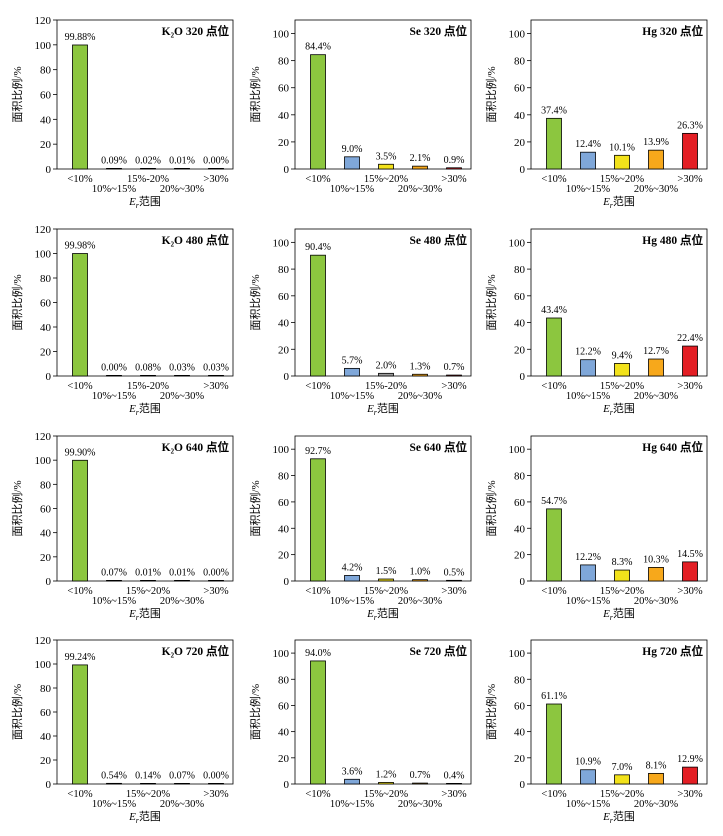 This screenshot has width=723, height=836. What do you see at coordinates (386, 365) in the screenshot?
I see `data-label: 2.0%` at bounding box center [386, 365].